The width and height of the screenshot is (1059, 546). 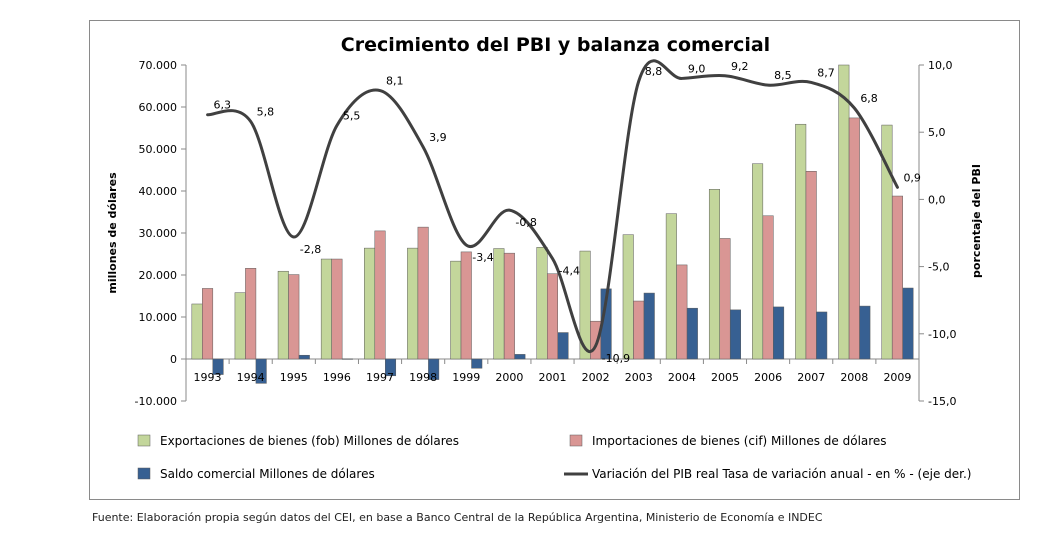 I want to click on x-tick-label: 1998, so click(x=423, y=377).